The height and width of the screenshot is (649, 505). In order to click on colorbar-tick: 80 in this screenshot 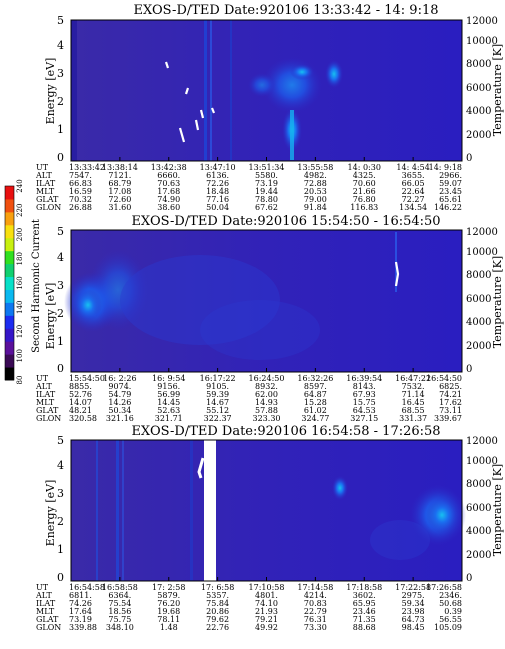, I will do `click(20, 380)`.